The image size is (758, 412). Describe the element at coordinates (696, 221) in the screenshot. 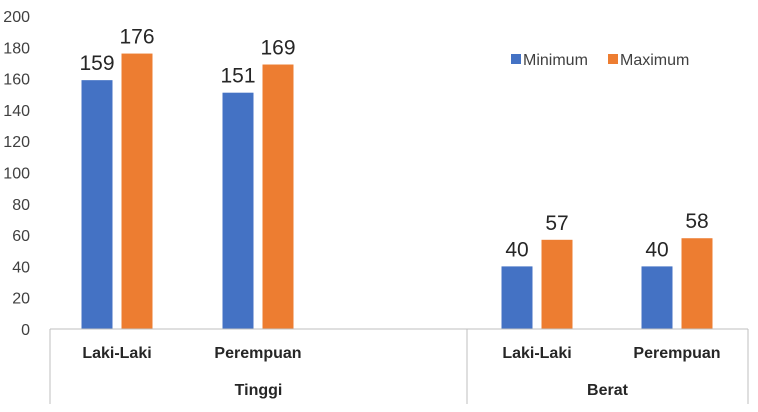

I see `data-label: 58` at that location.